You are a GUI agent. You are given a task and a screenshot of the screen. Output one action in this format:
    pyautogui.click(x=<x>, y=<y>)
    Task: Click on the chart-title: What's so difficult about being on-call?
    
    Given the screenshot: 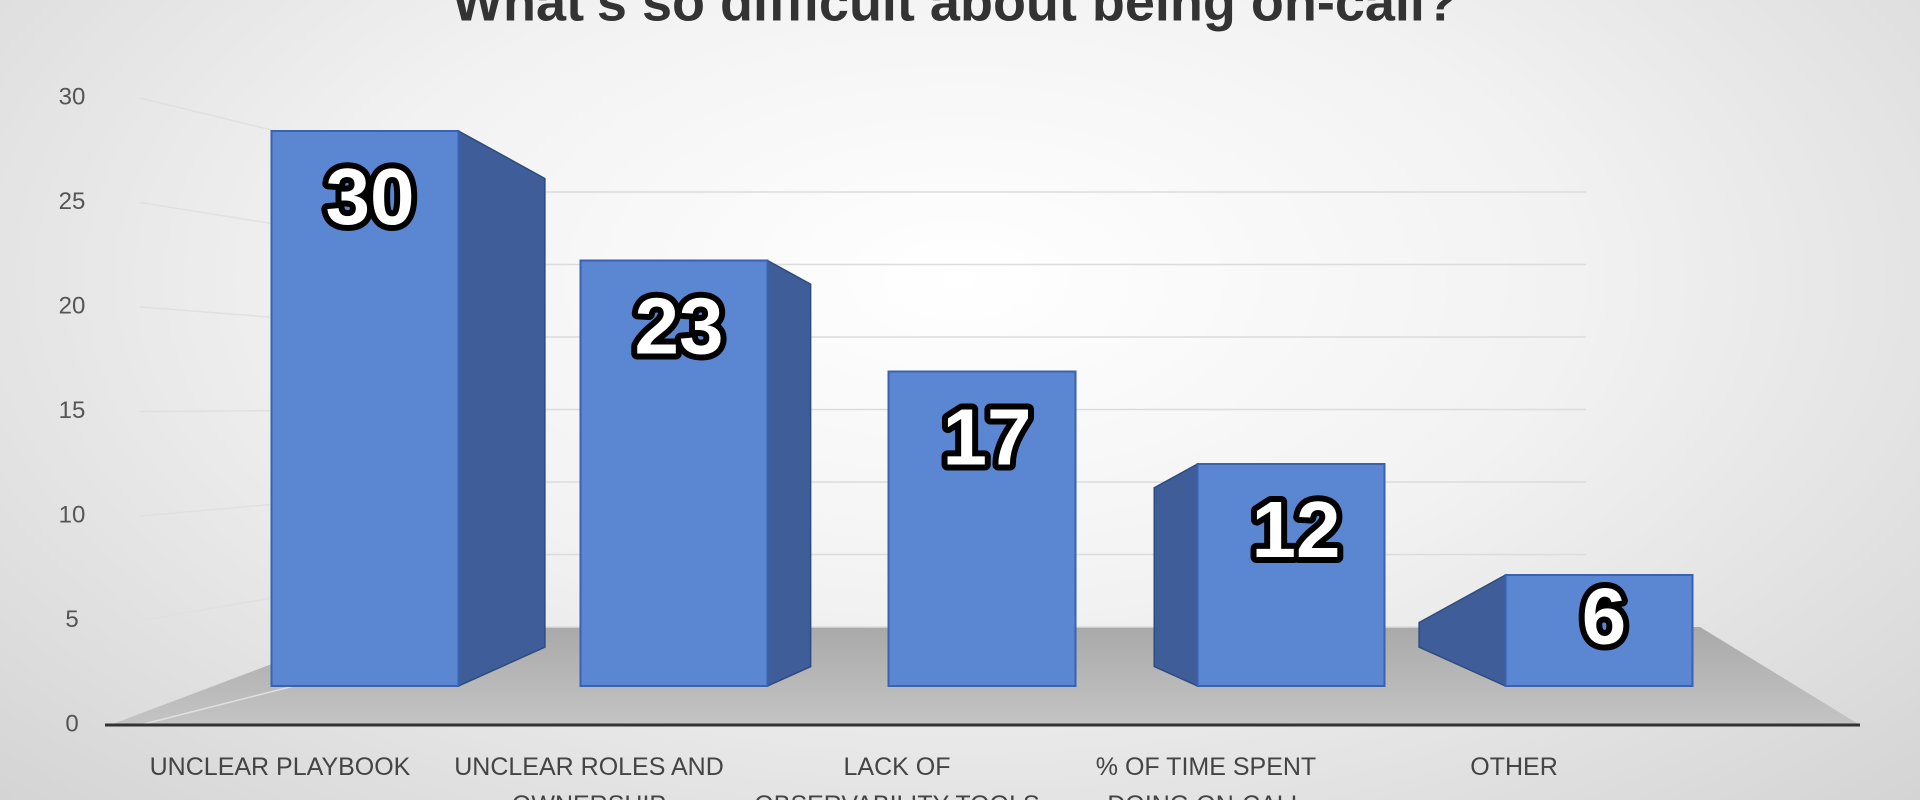 What is the action you would take?
    pyautogui.click(x=955, y=16)
    